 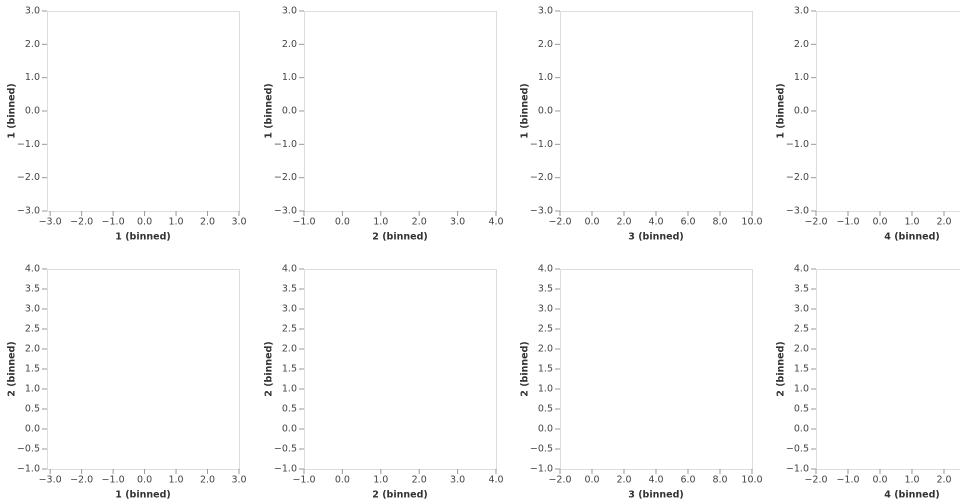 What do you see at coordinates (142, 237) in the screenshot?
I see `x-axis-title: 1 (binned)` at bounding box center [142, 237].